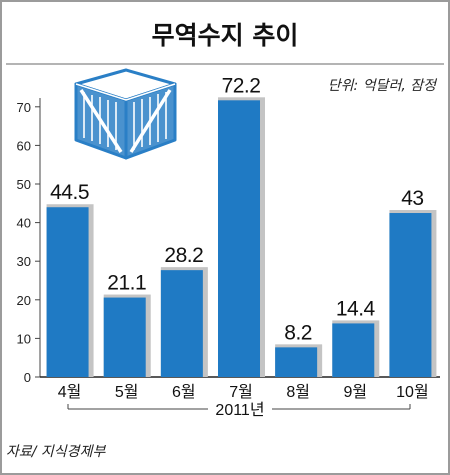 This screenshot has height=475, width=450. Describe the element at coordinates (70, 392) in the screenshot. I see `category-label: 4월` at that location.